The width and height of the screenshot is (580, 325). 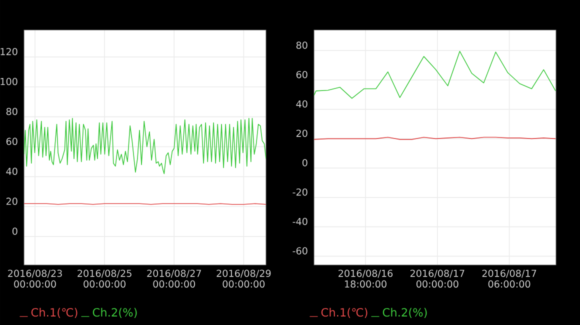 I want to click on x-tick-label: 2016/08/23 00:00:00, so click(x=35, y=279).